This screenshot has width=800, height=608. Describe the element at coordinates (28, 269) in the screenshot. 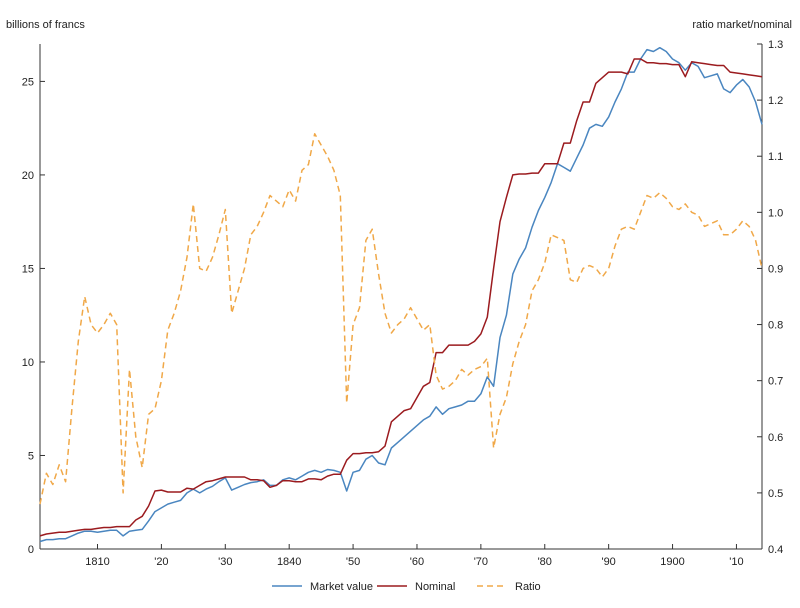

I see `left-tick-label: 15` at that location.